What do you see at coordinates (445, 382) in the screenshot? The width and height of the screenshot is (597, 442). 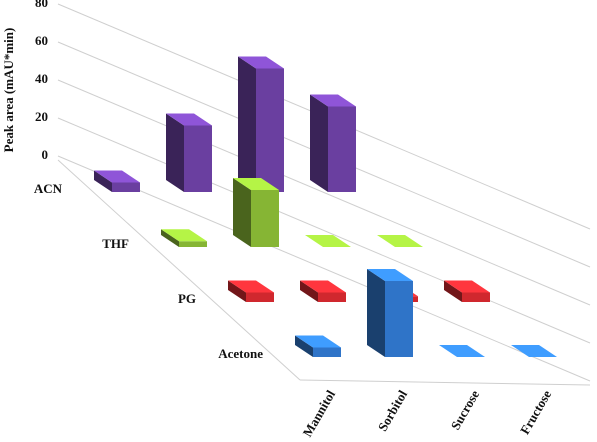 I see `floor-line` at bounding box center [445, 382].